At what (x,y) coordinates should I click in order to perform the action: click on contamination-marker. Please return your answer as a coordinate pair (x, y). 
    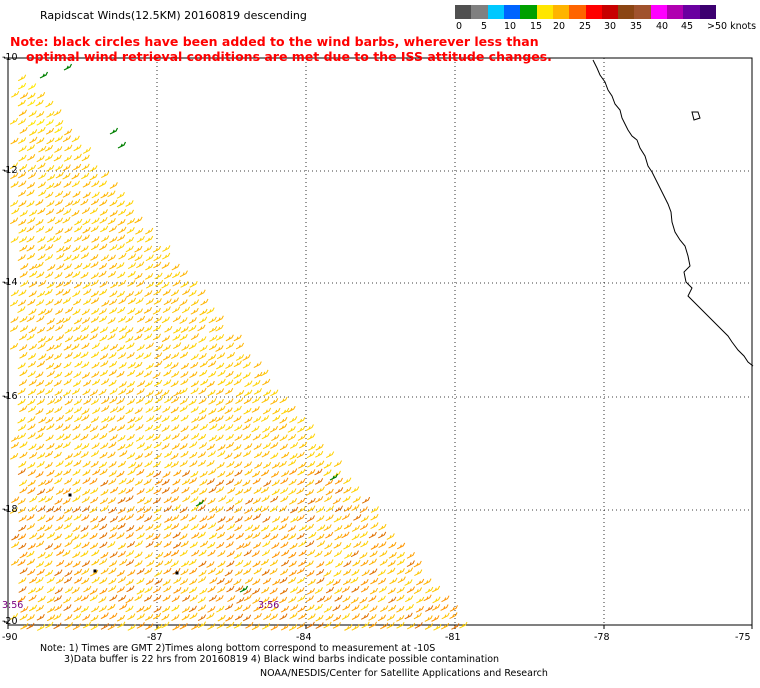
    Looking at the image, I should click on (177, 573).